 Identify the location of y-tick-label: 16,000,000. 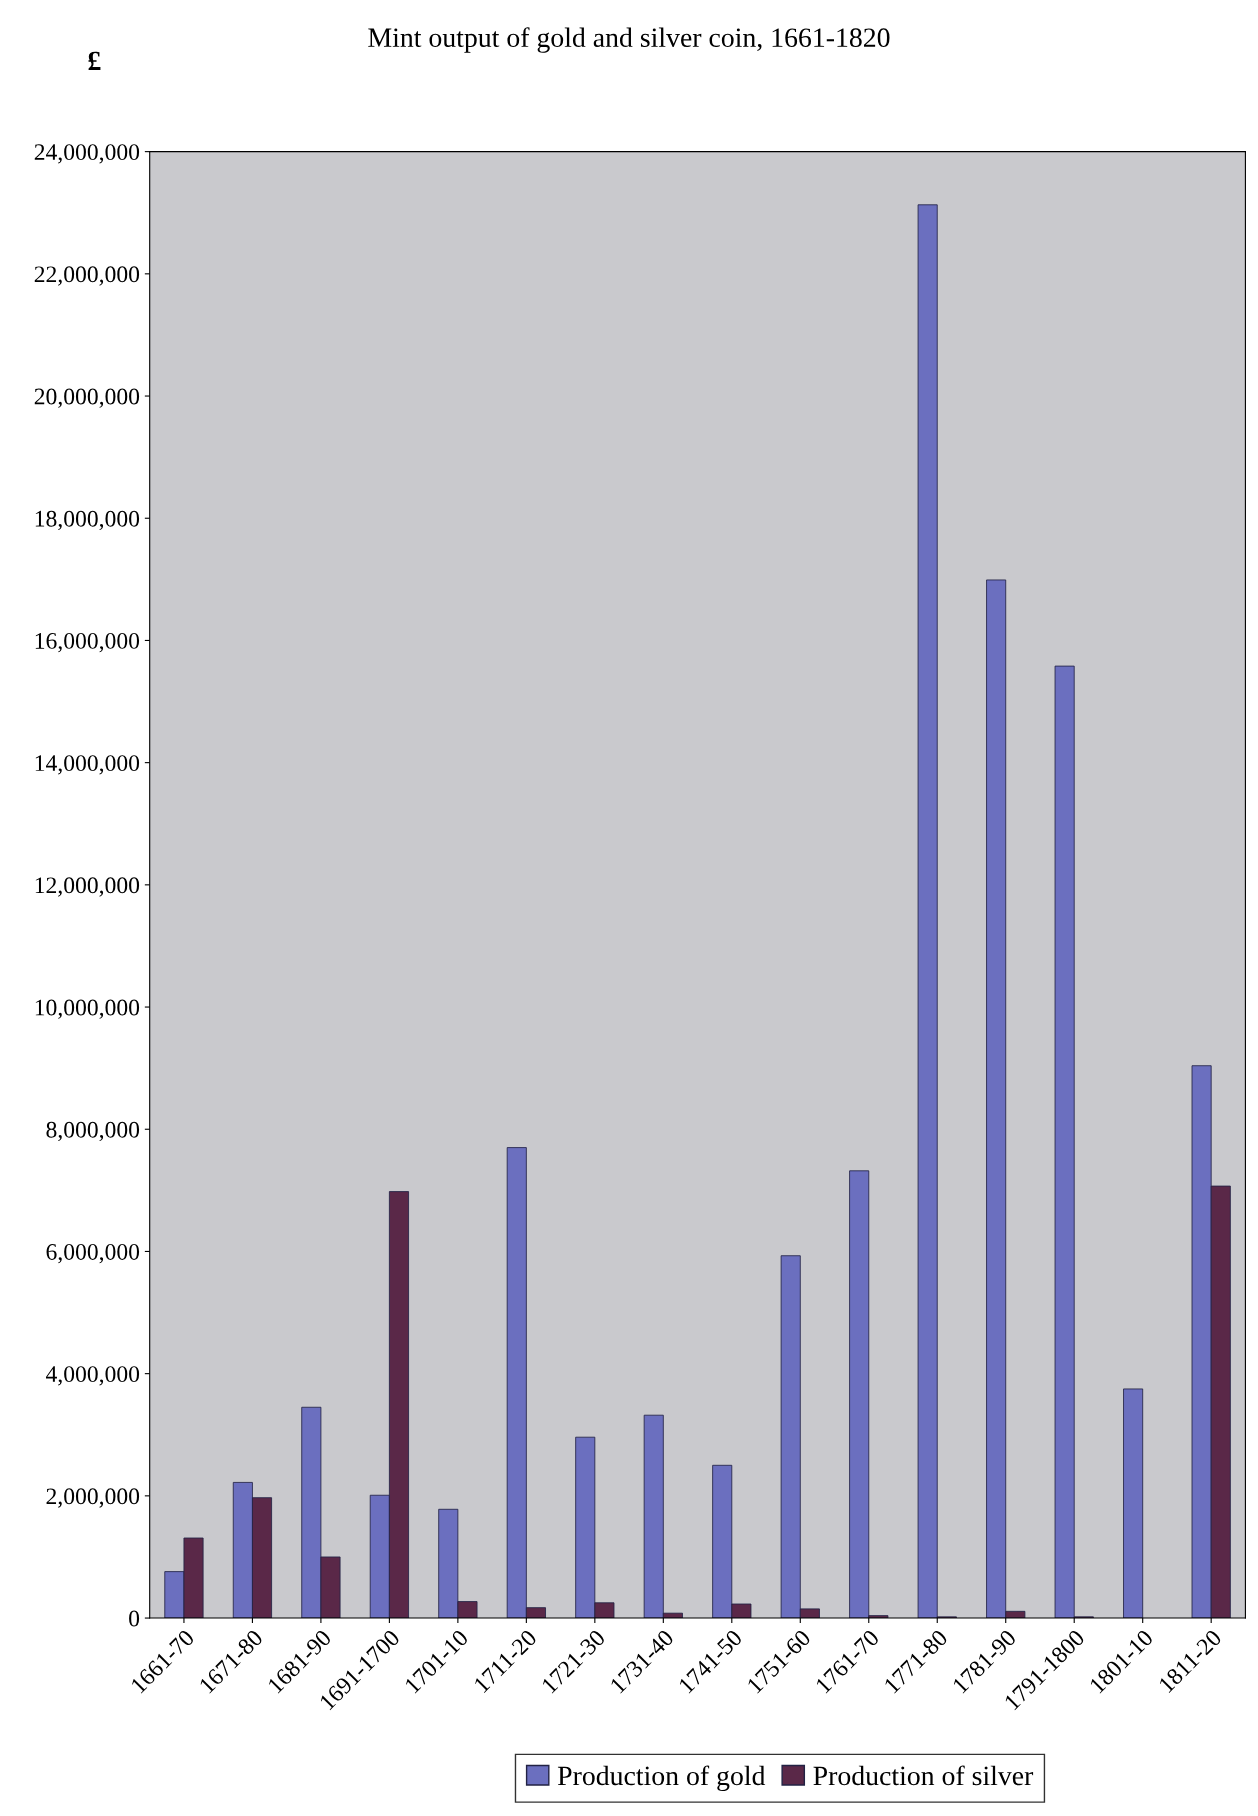
(87, 642).